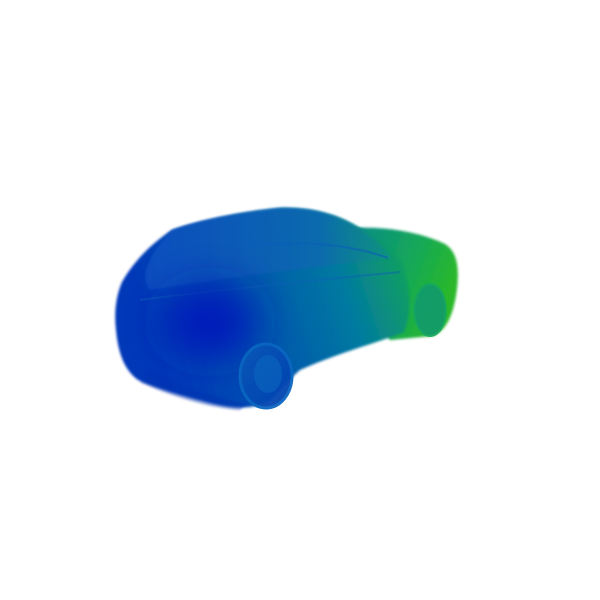 Image resolution: width=600 pixels, height=600 pixels. I want to click on car-window-line, so click(319, 250).